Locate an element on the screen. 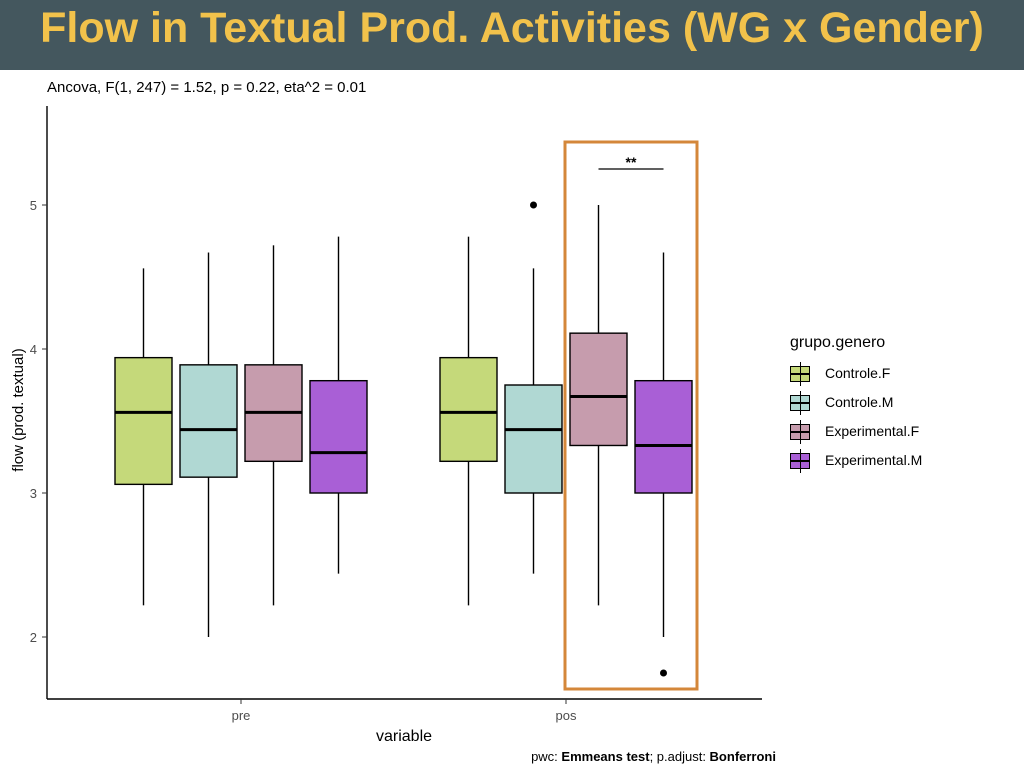  legend-title: grupo.genero is located at coordinates (838, 342).